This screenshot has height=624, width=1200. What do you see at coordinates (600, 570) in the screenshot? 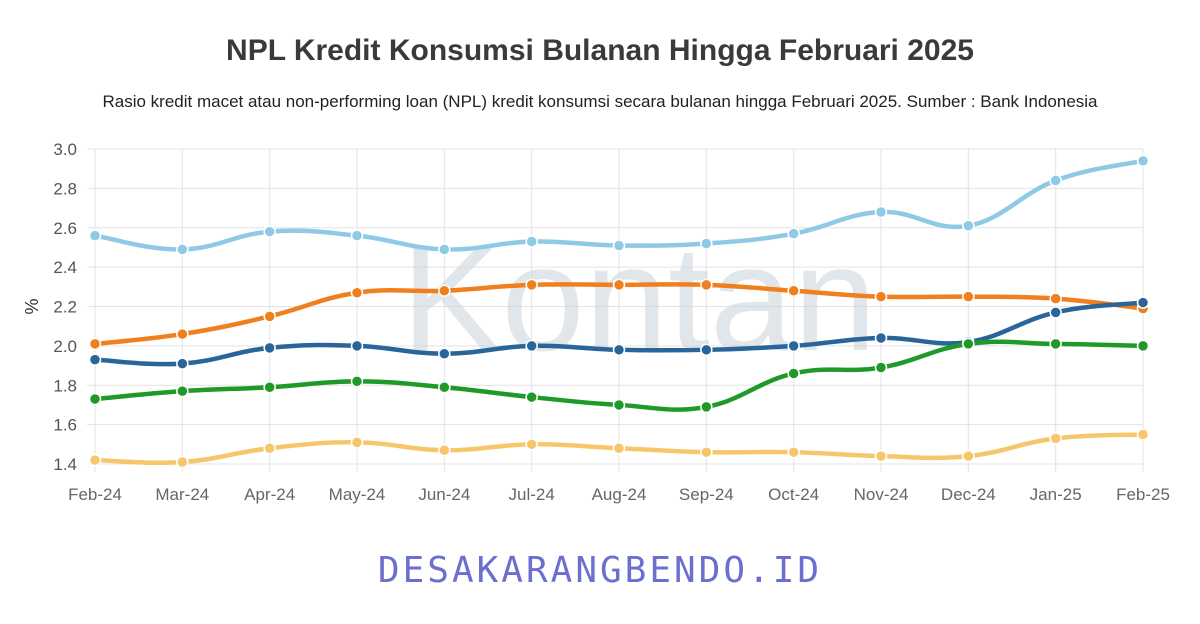
I see `site-watermark: DESAKARANGBENDO.ID` at bounding box center [600, 570].